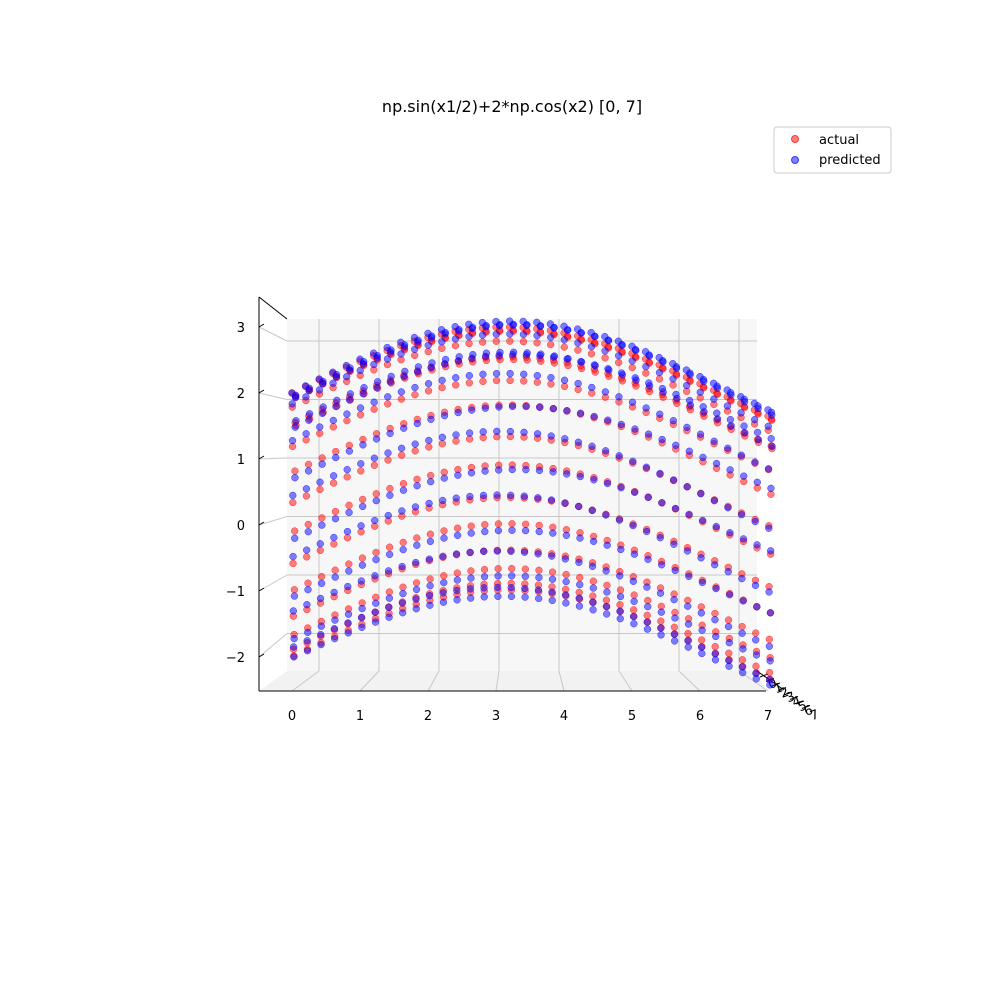 Image resolution: width=1000 pixels, height=1000 pixels. Describe the element at coordinates (273, 308) in the screenshot. I see `depth-edge-line` at that location.